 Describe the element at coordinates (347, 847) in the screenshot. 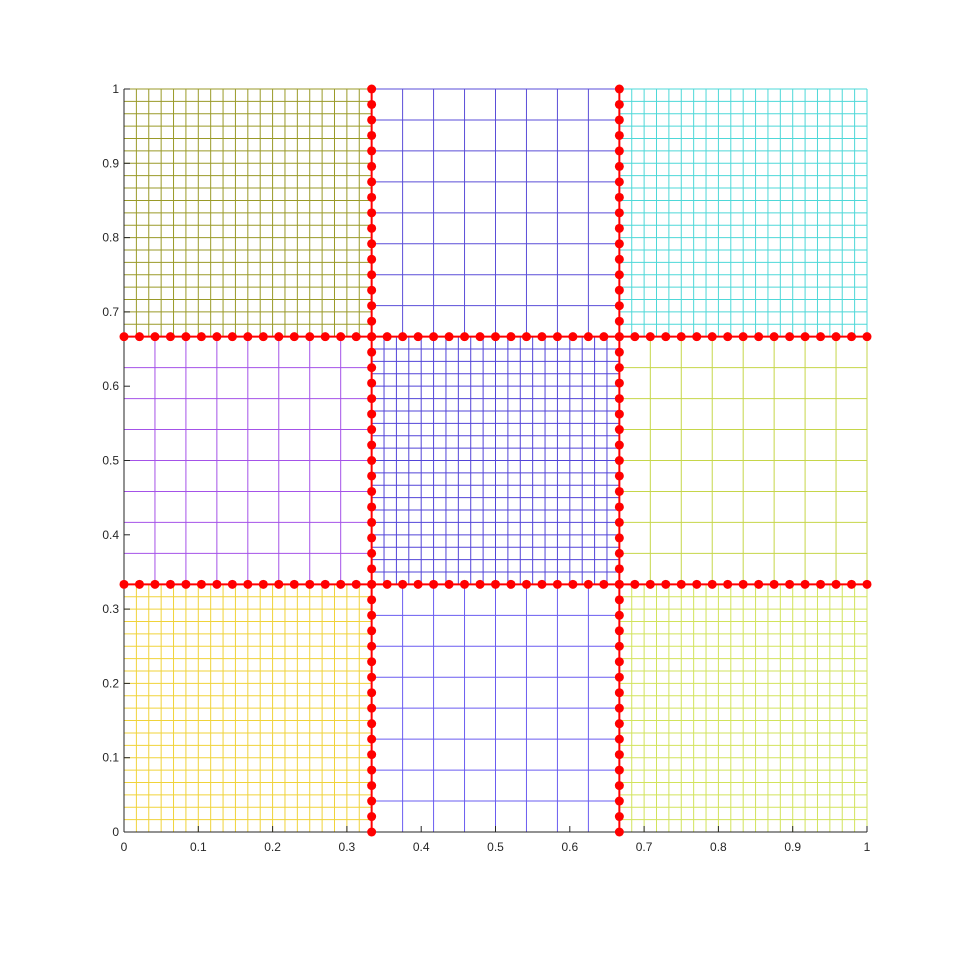

I see `x-tick-label: 0.3` at that location.